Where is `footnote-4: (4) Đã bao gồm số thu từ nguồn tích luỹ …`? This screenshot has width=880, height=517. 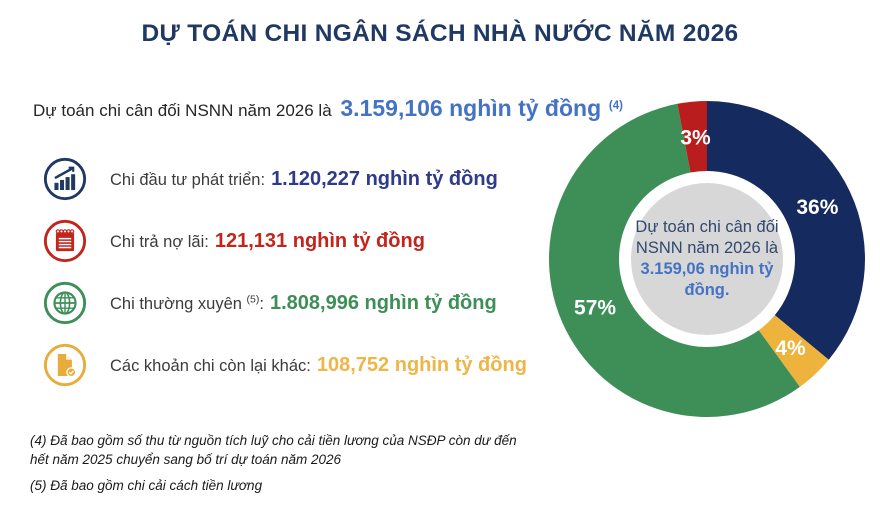 footnote-4: (4) Đã bao gồm số thu từ nguồn tích luỹ … is located at coordinates (273, 450).